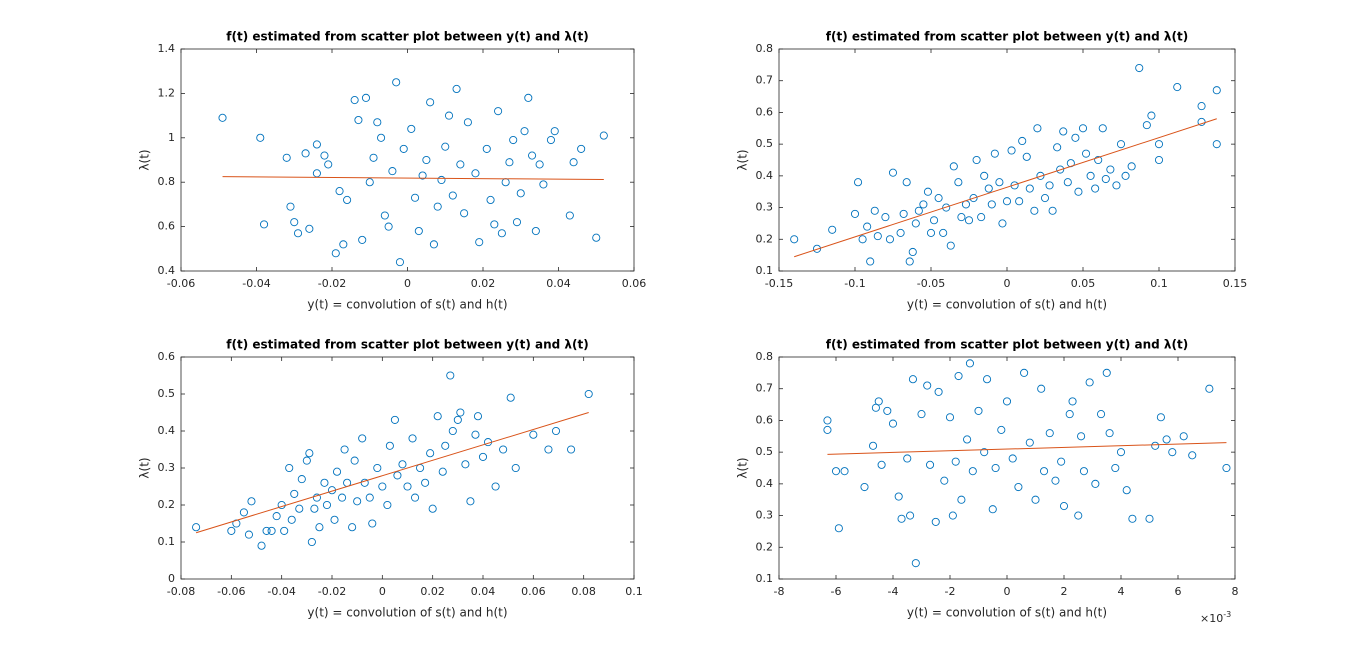 This screenshot has height=651, width=1366. What do you see at coordinates (167, 393) in the screenshot?
I see `y-tick-label: 0.5` at bounding box center [167, 393].